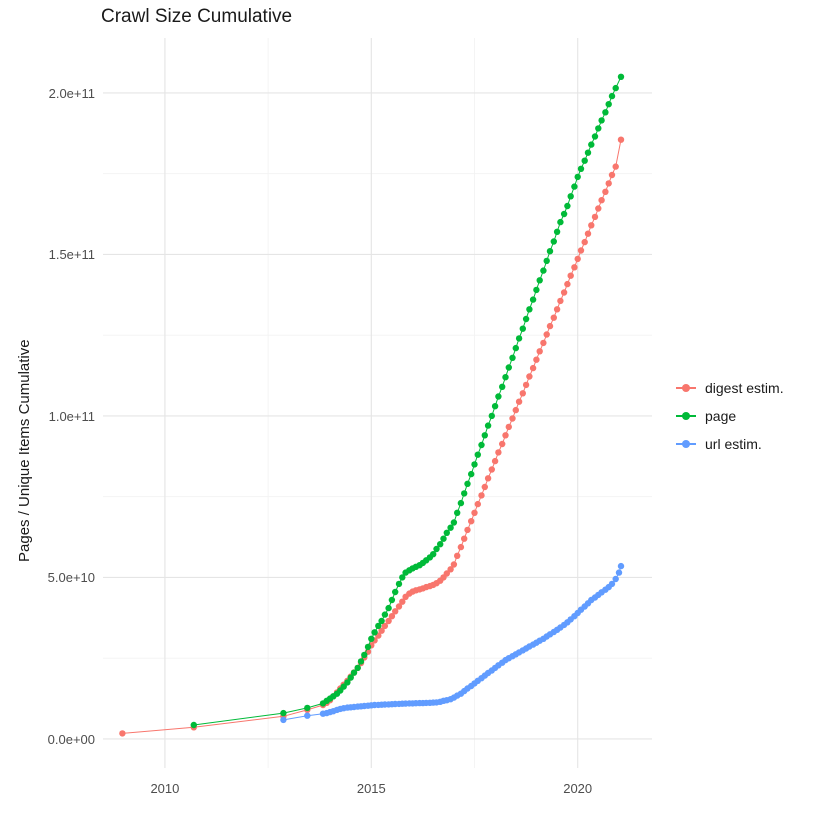  Describe the element at coordinates (165, 788) in the screenshot. I see `x-tick-label: 2010` at that location.